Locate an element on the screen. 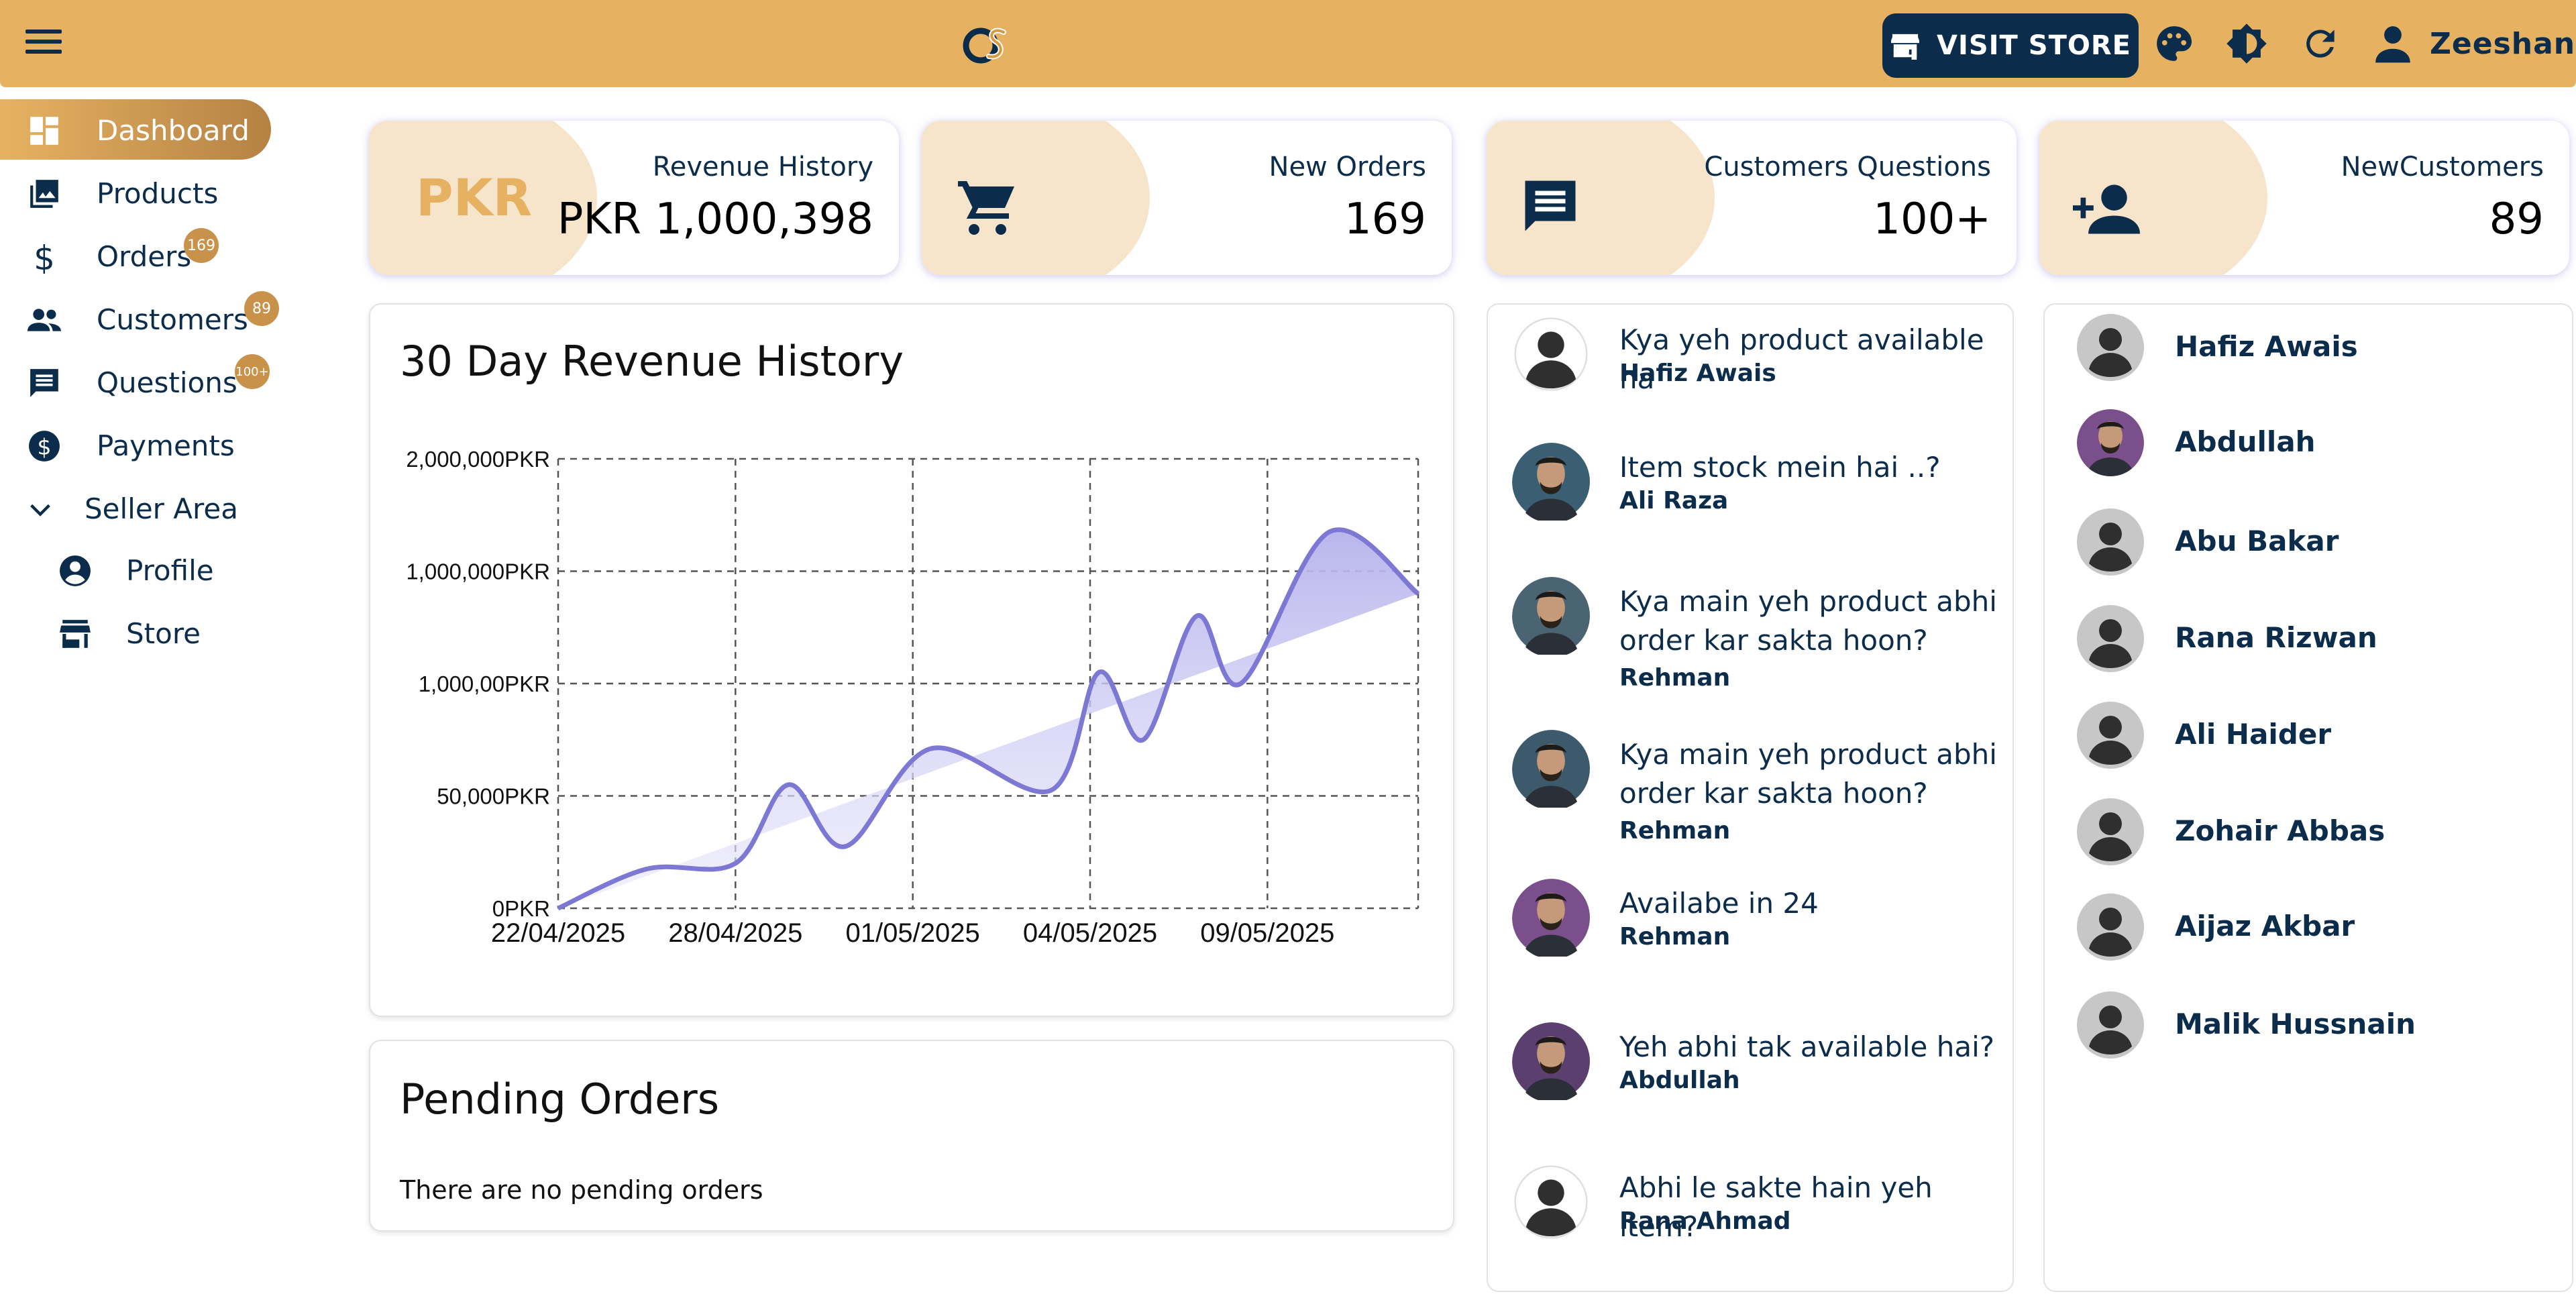  empty-state-text: There are no pending orders is located at coordinates (581, 1190).